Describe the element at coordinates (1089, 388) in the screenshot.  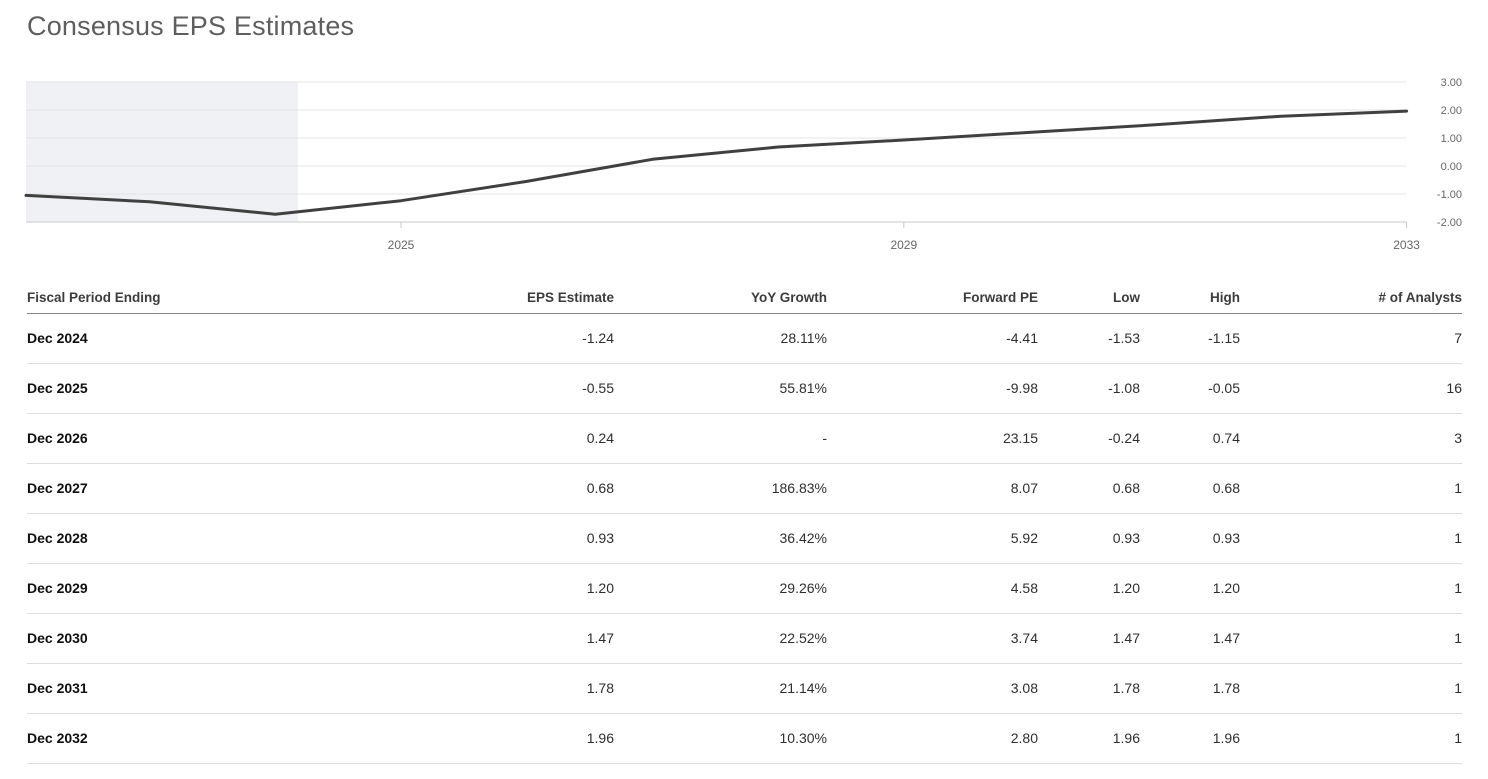
I see `low-cell: -1.08` at that location.